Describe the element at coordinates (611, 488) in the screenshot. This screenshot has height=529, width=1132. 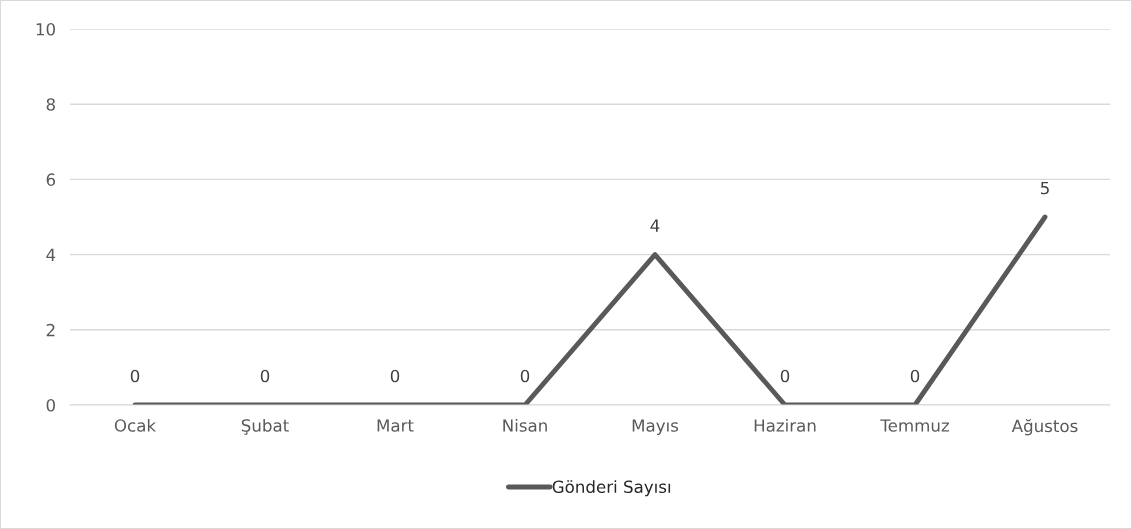
I see `legend-label: Gönderi Sayısı` at that location.